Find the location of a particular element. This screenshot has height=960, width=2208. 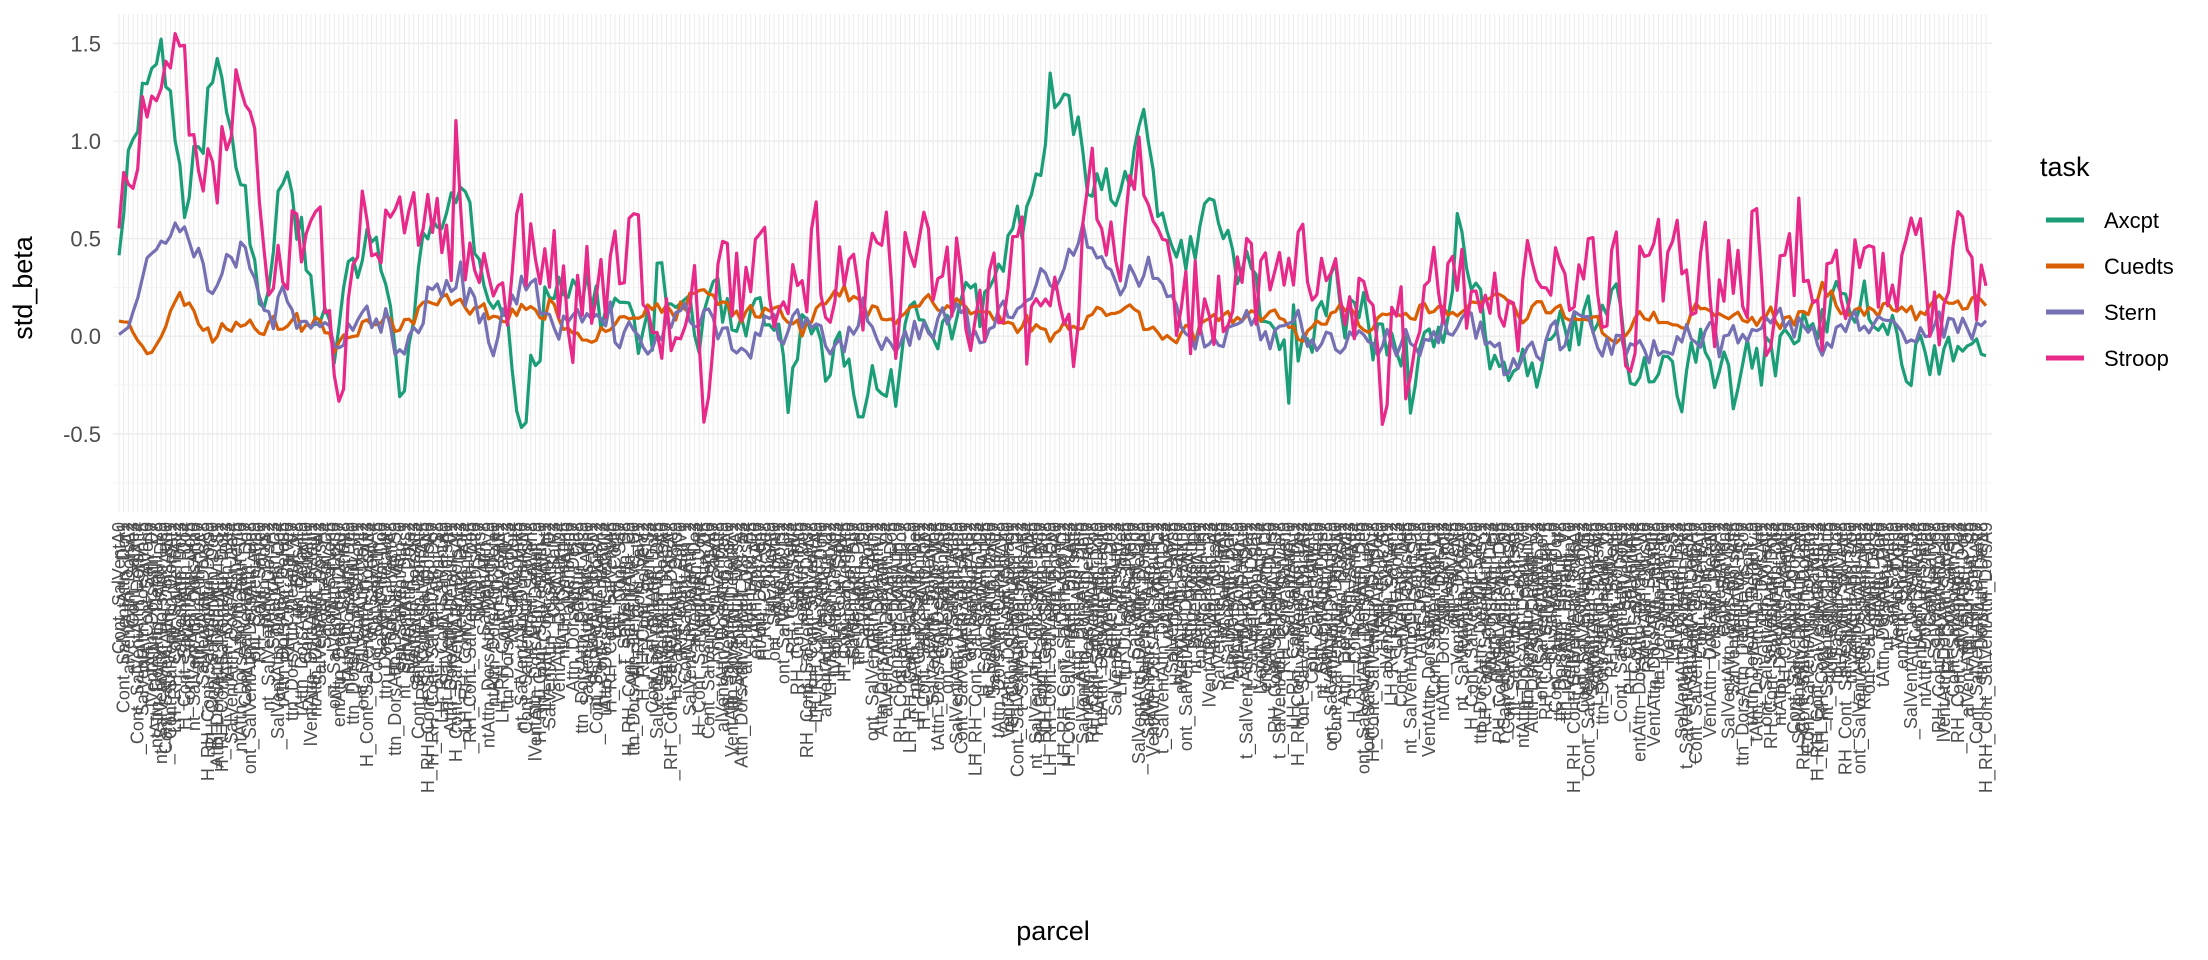

x-tick-label: Cont_SalVentA3 is located at coordinates (929, 588).